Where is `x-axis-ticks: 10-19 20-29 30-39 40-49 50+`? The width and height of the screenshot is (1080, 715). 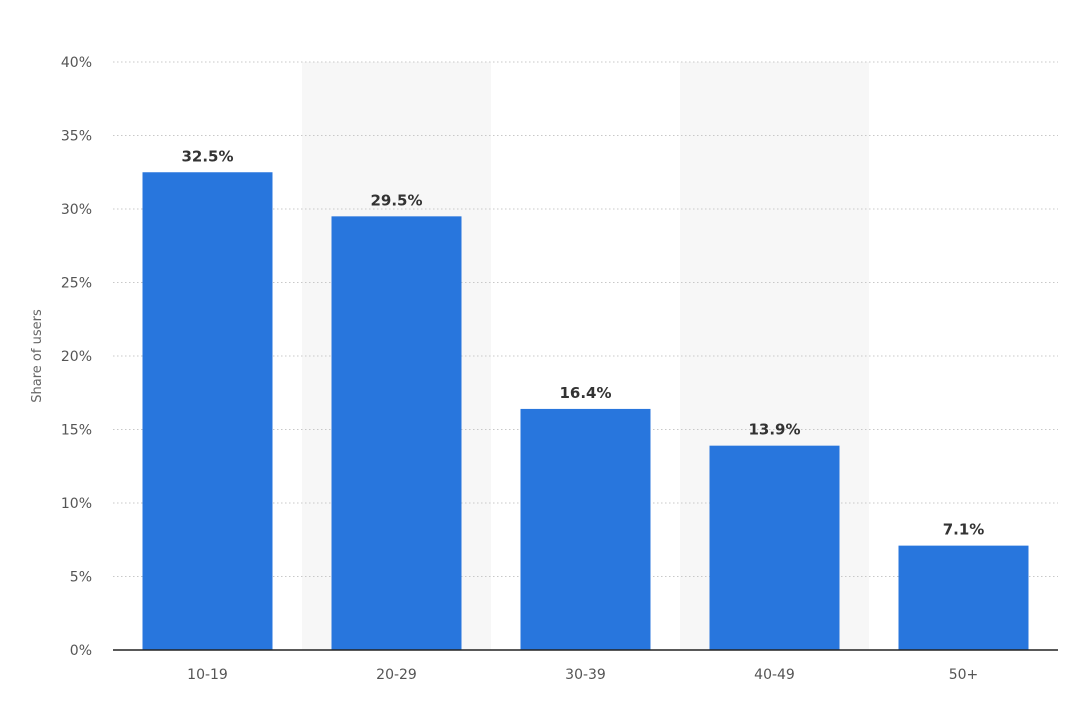
x-axis-ticks: 10-19 20-29 30-39 40-49 50+ is located at coordinates (582, 675).